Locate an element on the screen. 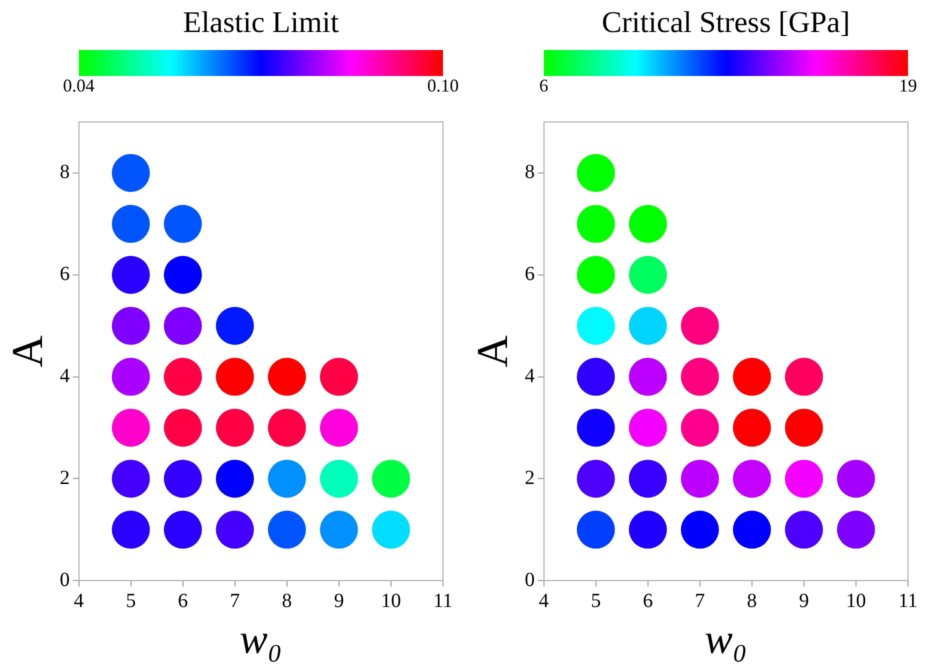 Image resolution: width=930 pixels, height=671 pixels. color-bar-label: 0.04 is located at coordinates (79, 86).